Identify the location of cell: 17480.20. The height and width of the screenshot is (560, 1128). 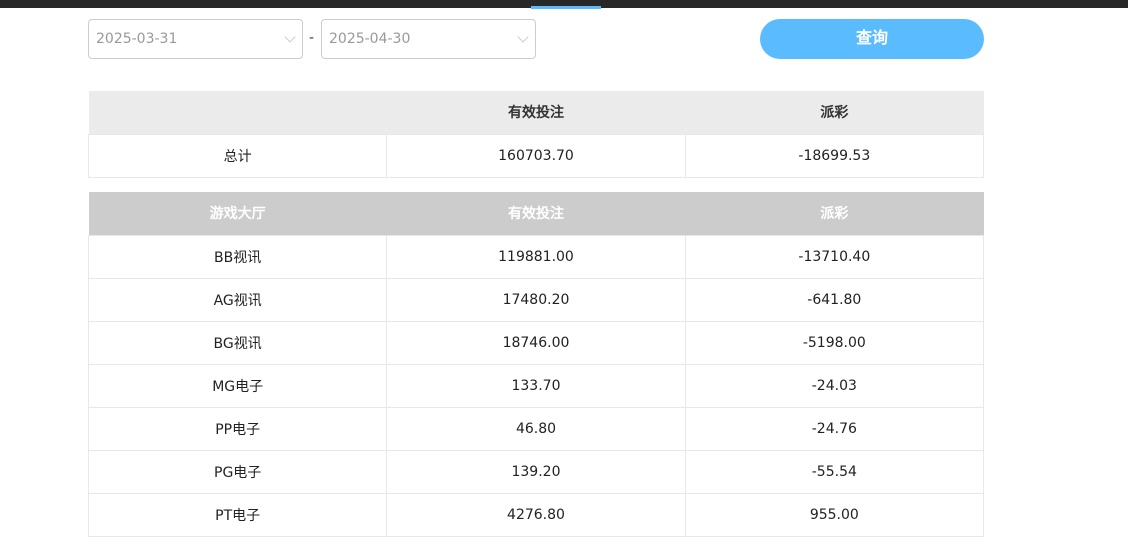
(536, 299).